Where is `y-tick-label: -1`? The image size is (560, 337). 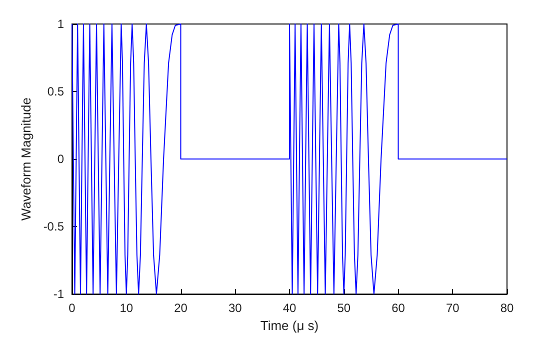 y-tick-label: -1 is located at coordinates (58, 294).